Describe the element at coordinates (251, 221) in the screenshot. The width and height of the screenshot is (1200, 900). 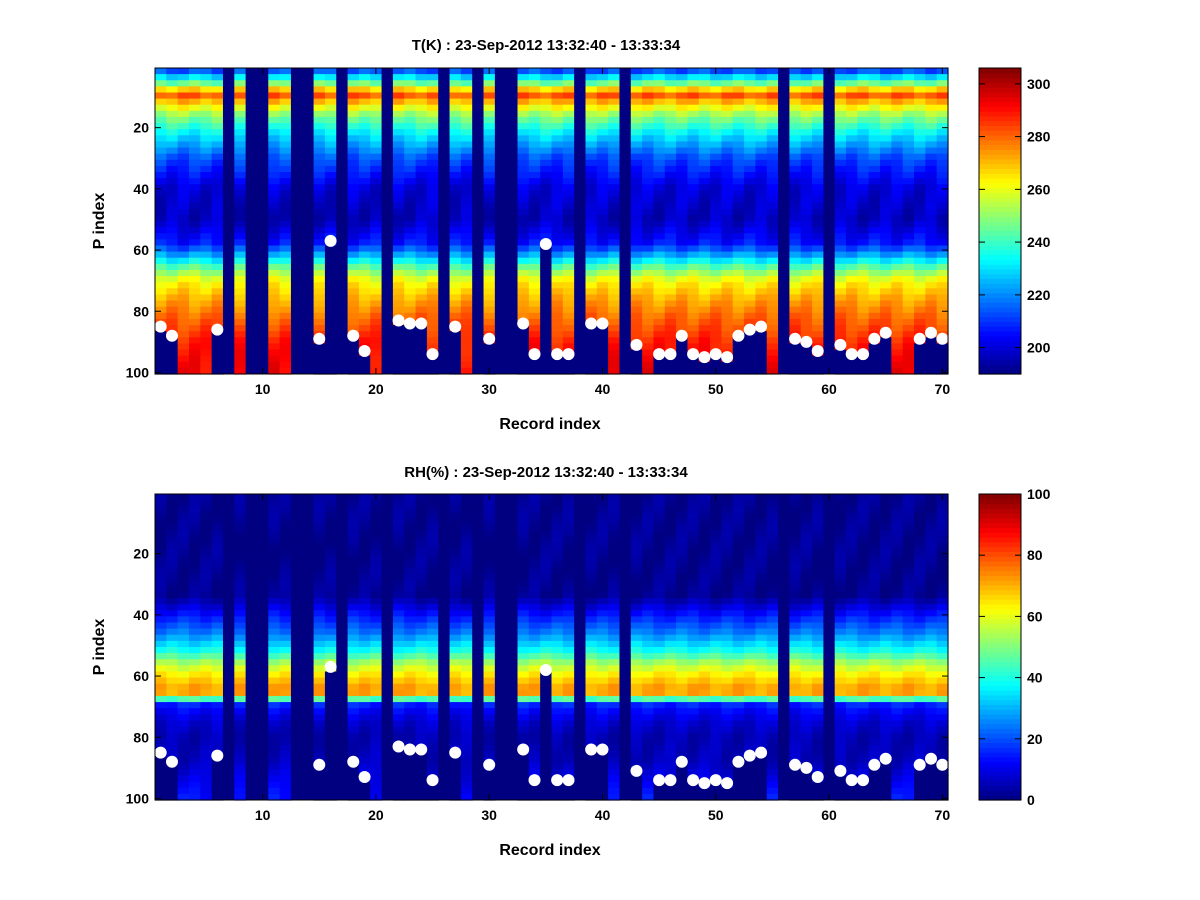
I see `temperature-missing-record` at that location.